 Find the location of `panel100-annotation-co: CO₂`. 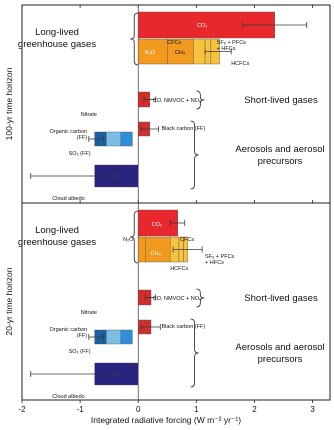

panel100-annotation-co: CO₂ is located at coordinates (202, 26).